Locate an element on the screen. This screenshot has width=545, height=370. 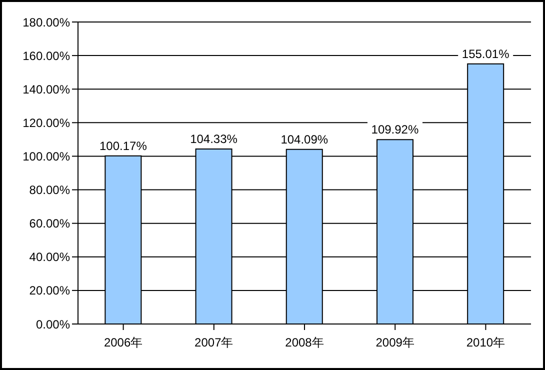
y-tick-label: 160.00% is located at coordinates (46, 55).